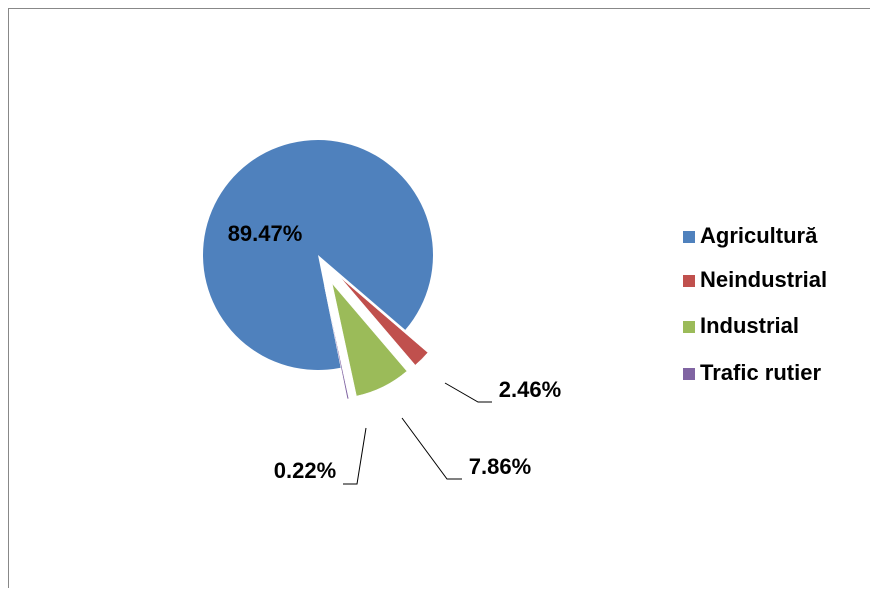  Describe the element at coordinates (265, 233) in the screenshot. I see `data-label: 89.47%` at that location.